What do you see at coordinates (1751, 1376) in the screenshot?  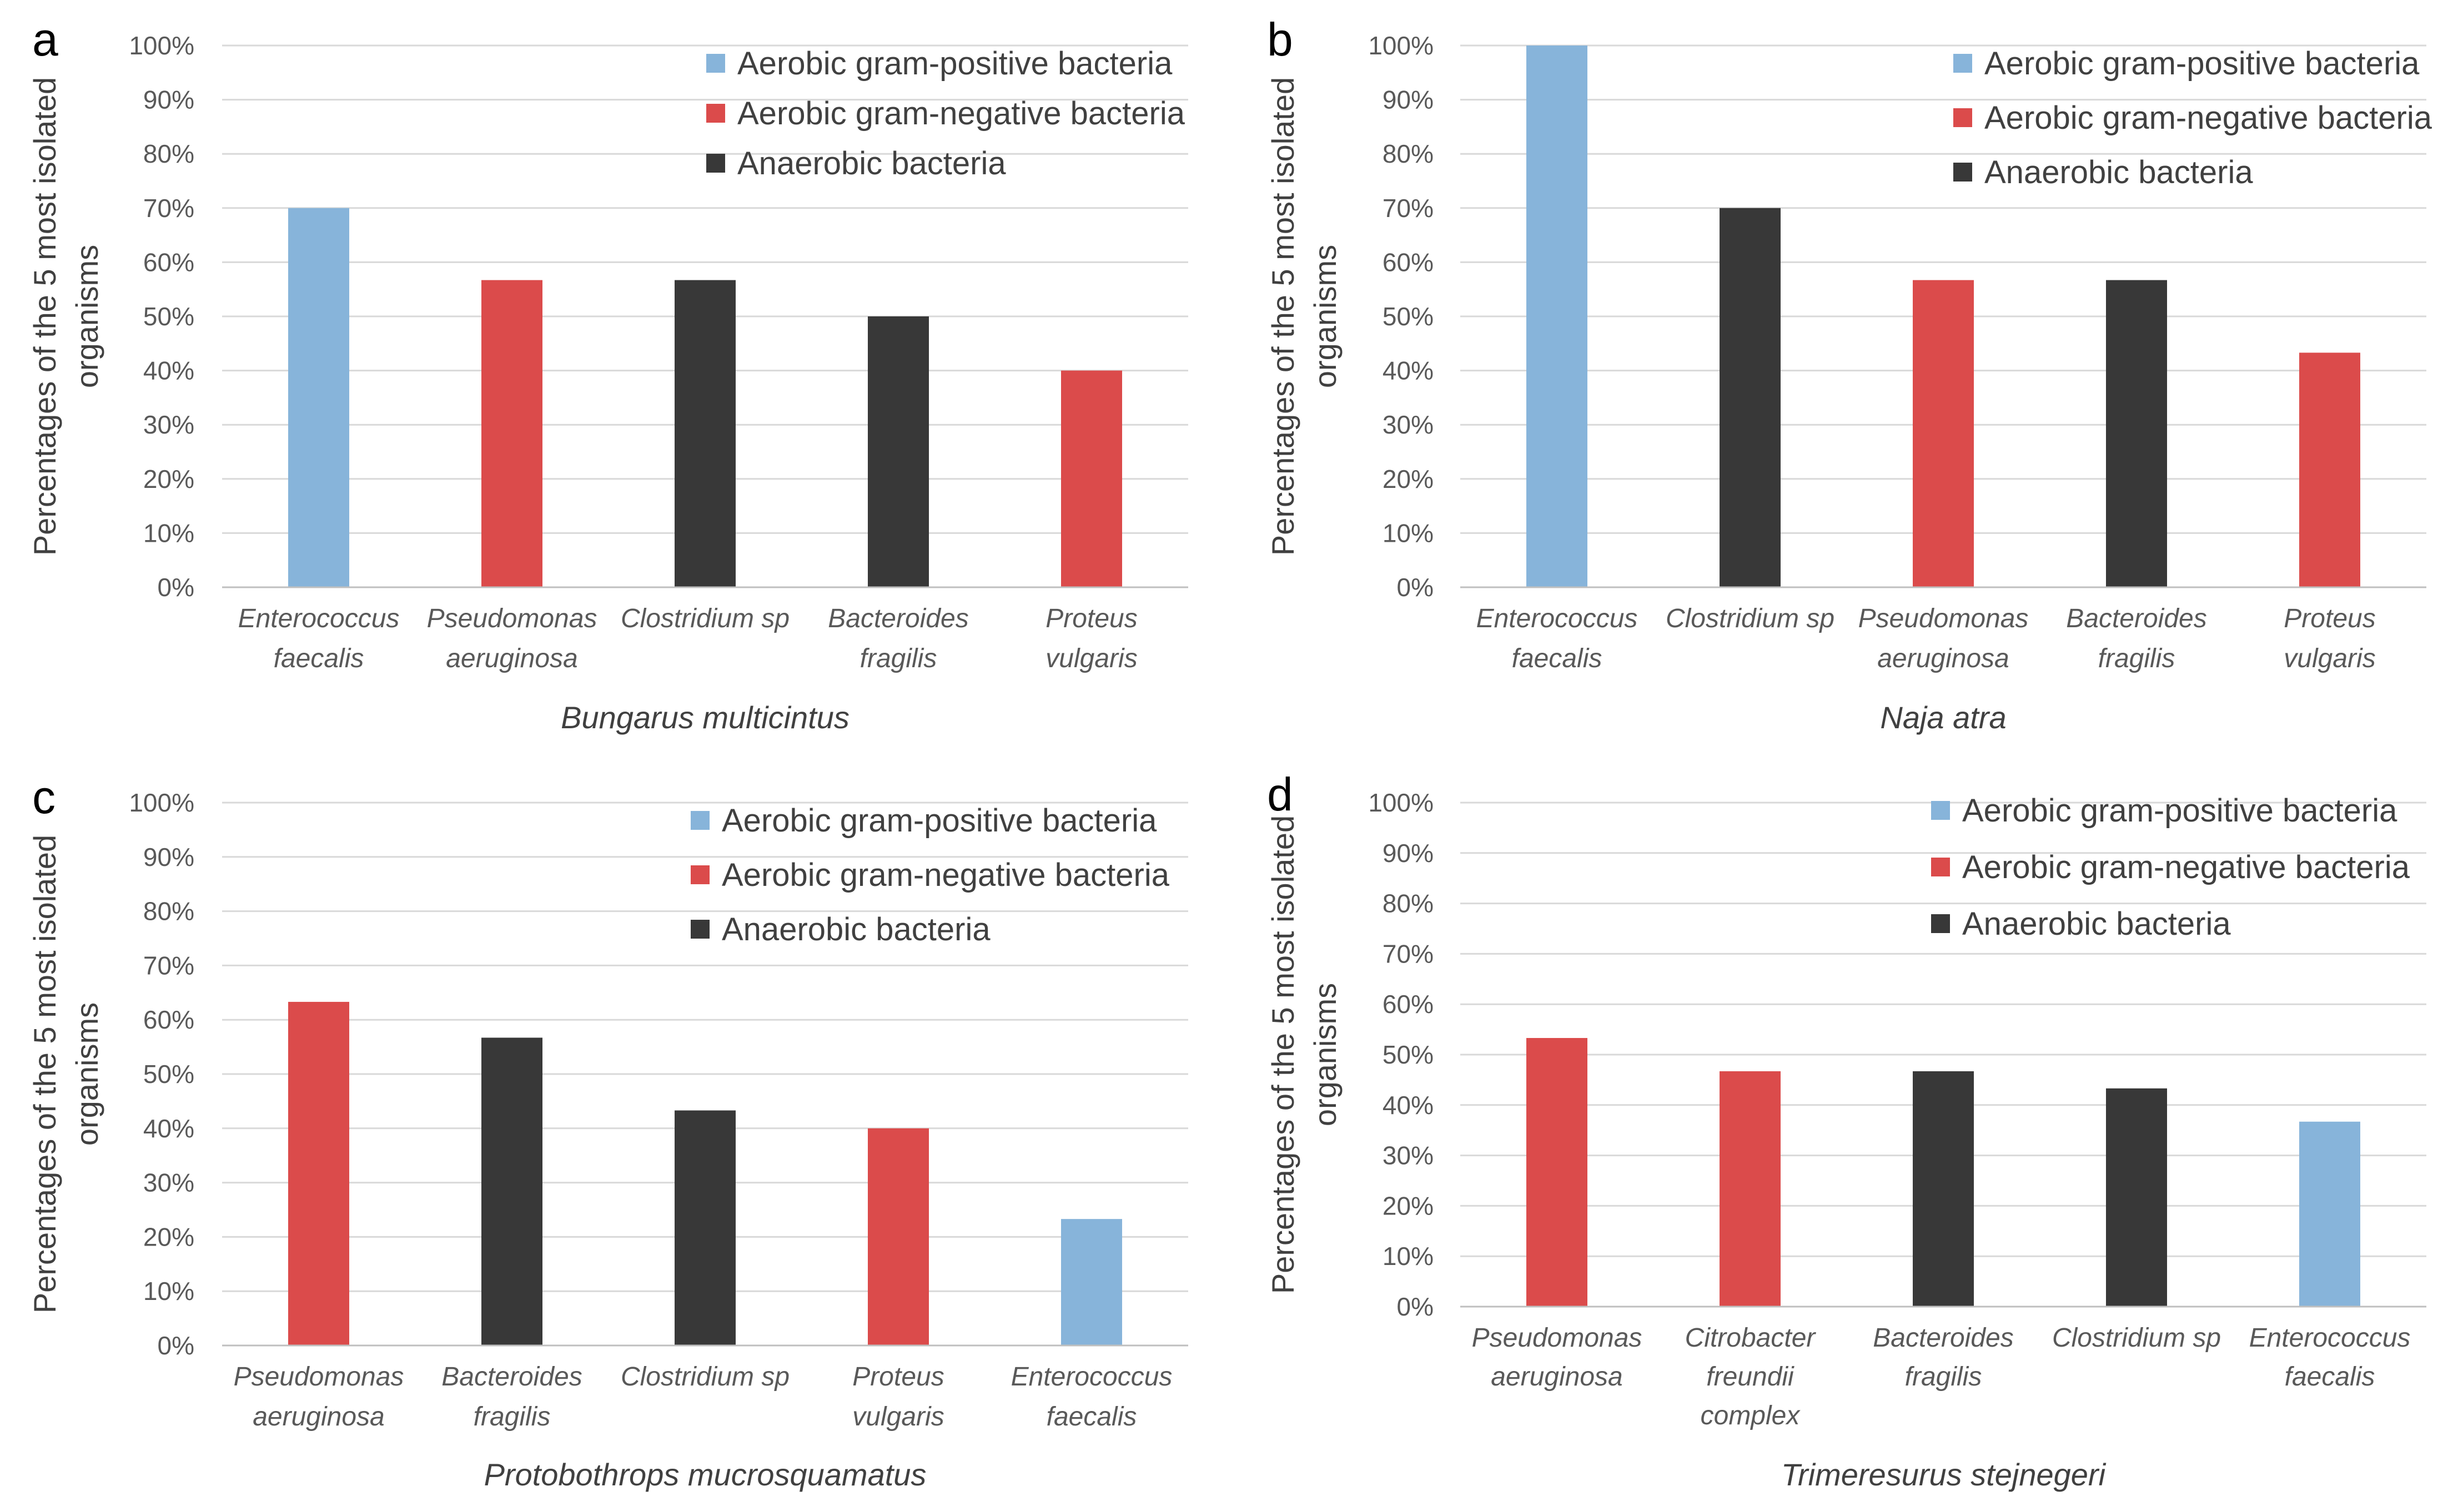 I see `x-tick-label: Citrobacter freundii complex` at bounding box center [1751, 1376].